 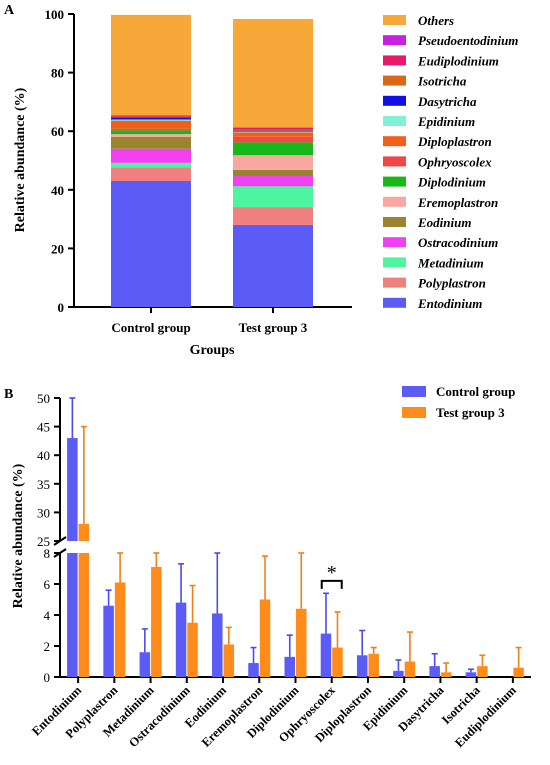 What do you see at coordinates (57, 131) in the screenshot?
I see `panel-a-y-tick-label: 60` at bounding box center [57, 131].